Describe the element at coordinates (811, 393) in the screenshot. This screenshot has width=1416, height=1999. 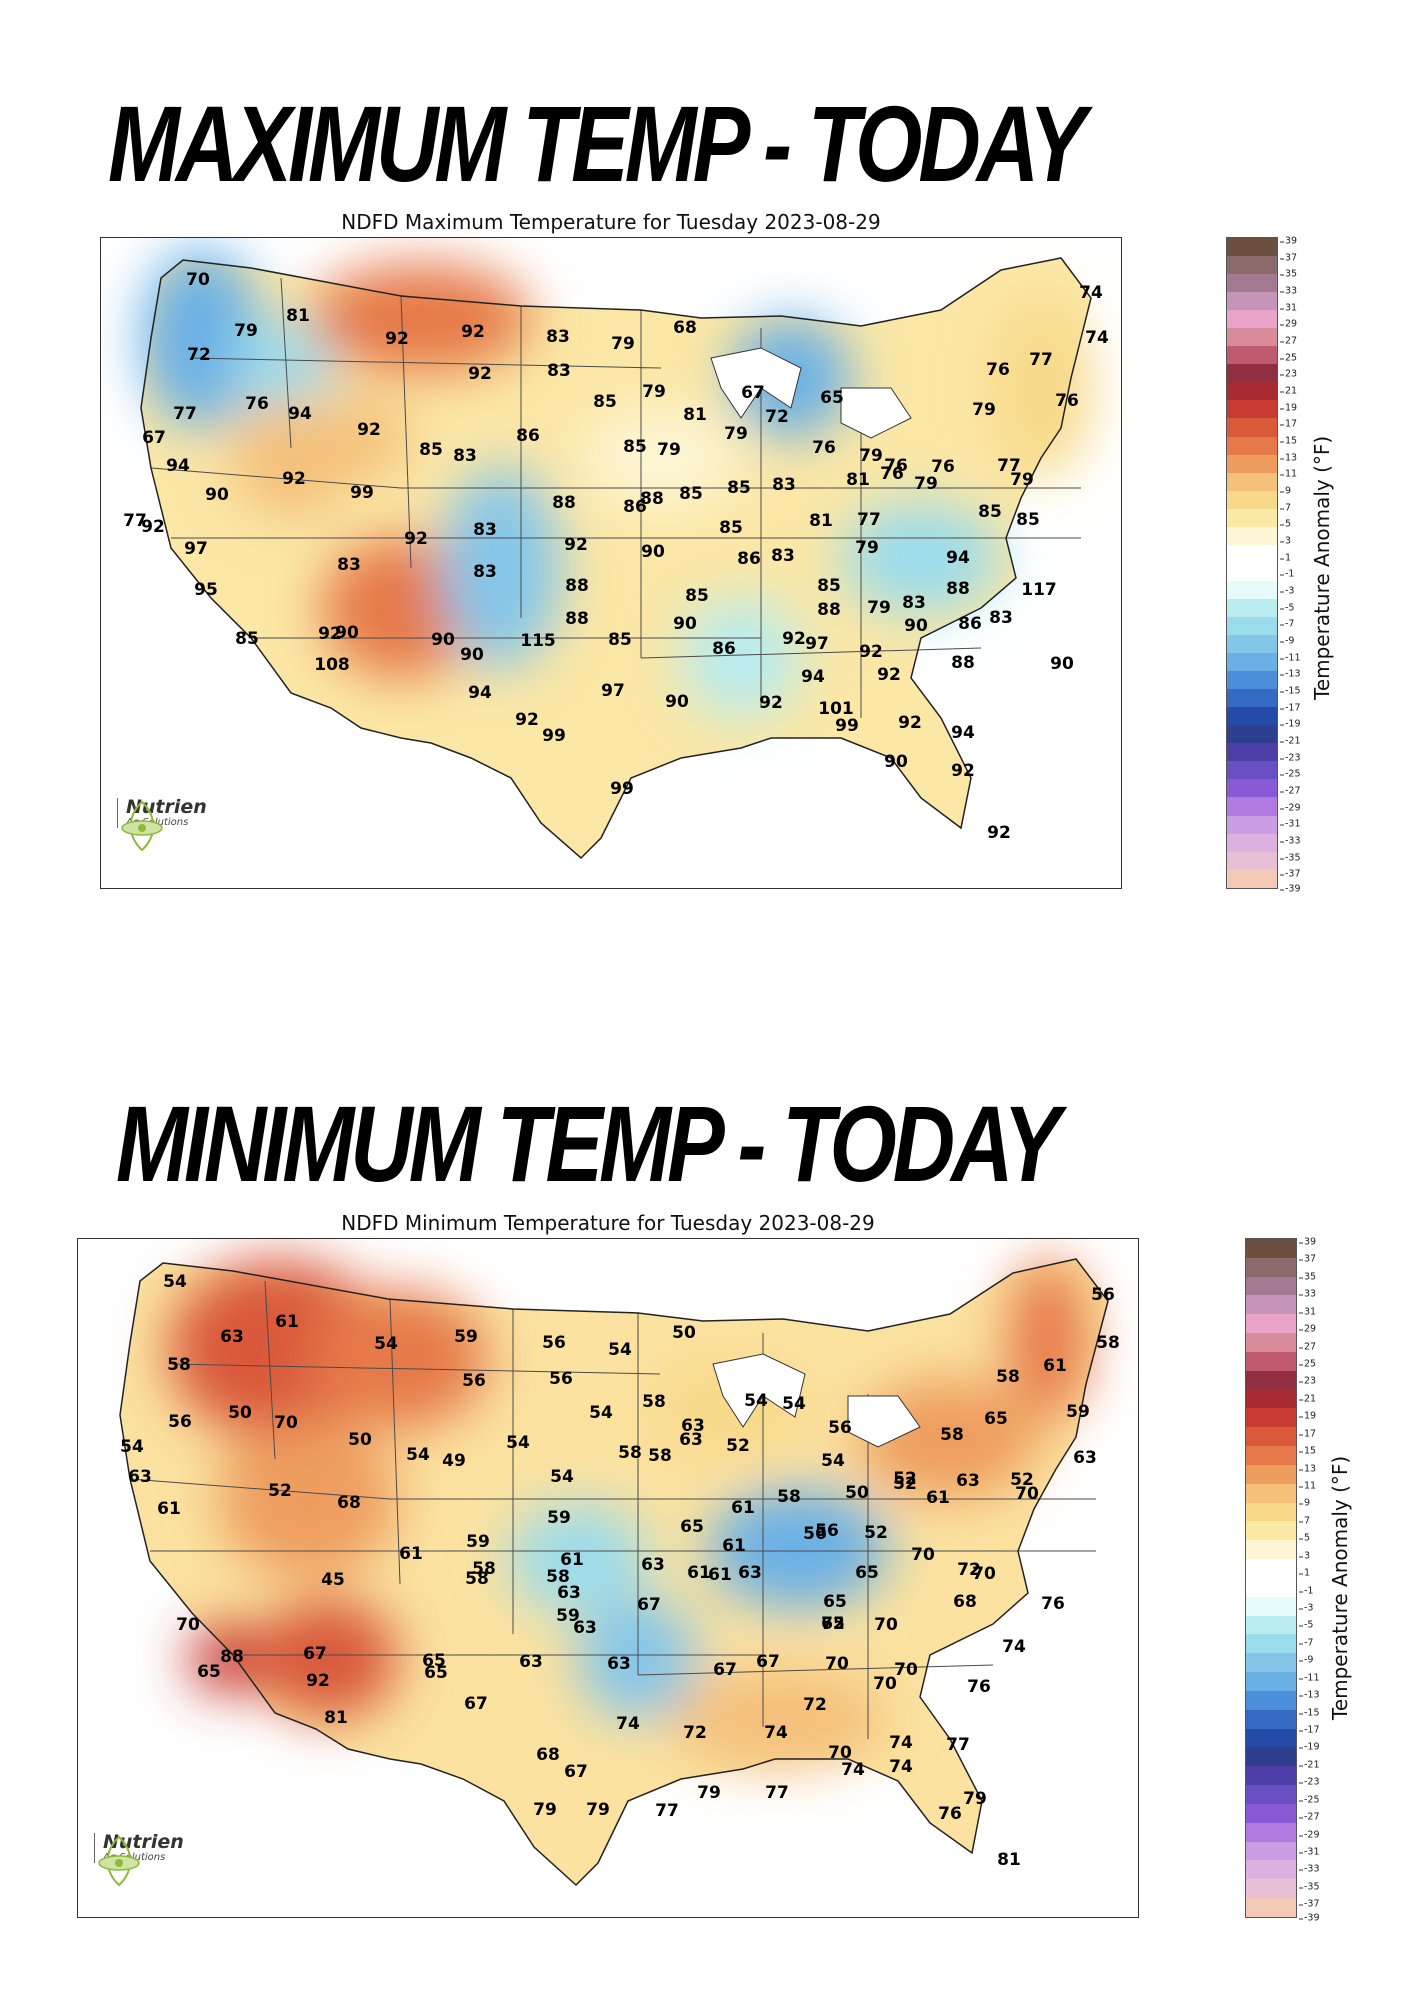
I see `max-great-lakes` at that location.